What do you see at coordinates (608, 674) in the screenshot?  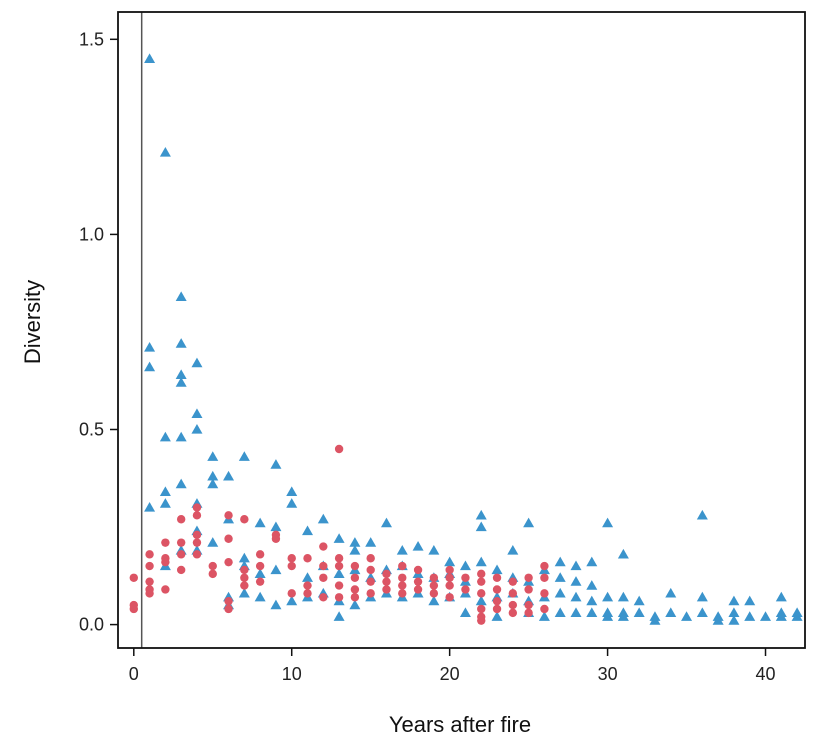 I see `x-tick-label: 30` at bounding box center [608, 674].